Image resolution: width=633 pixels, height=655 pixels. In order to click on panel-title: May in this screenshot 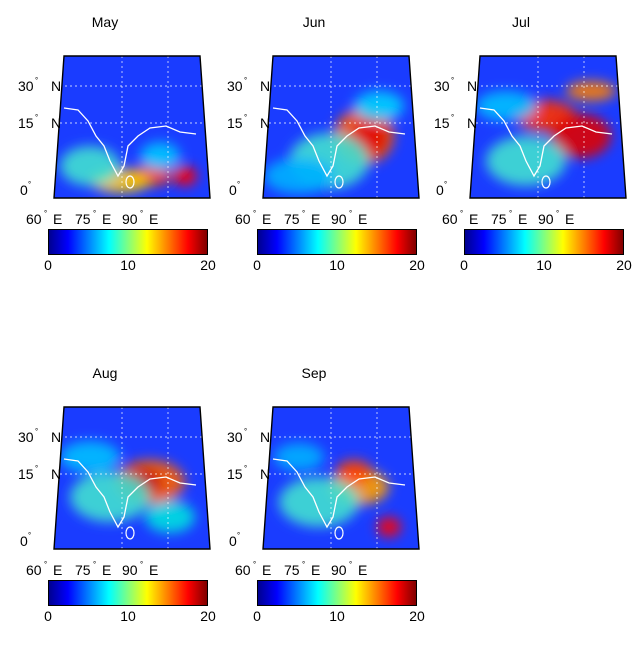, I will do `click(105, 22)`.